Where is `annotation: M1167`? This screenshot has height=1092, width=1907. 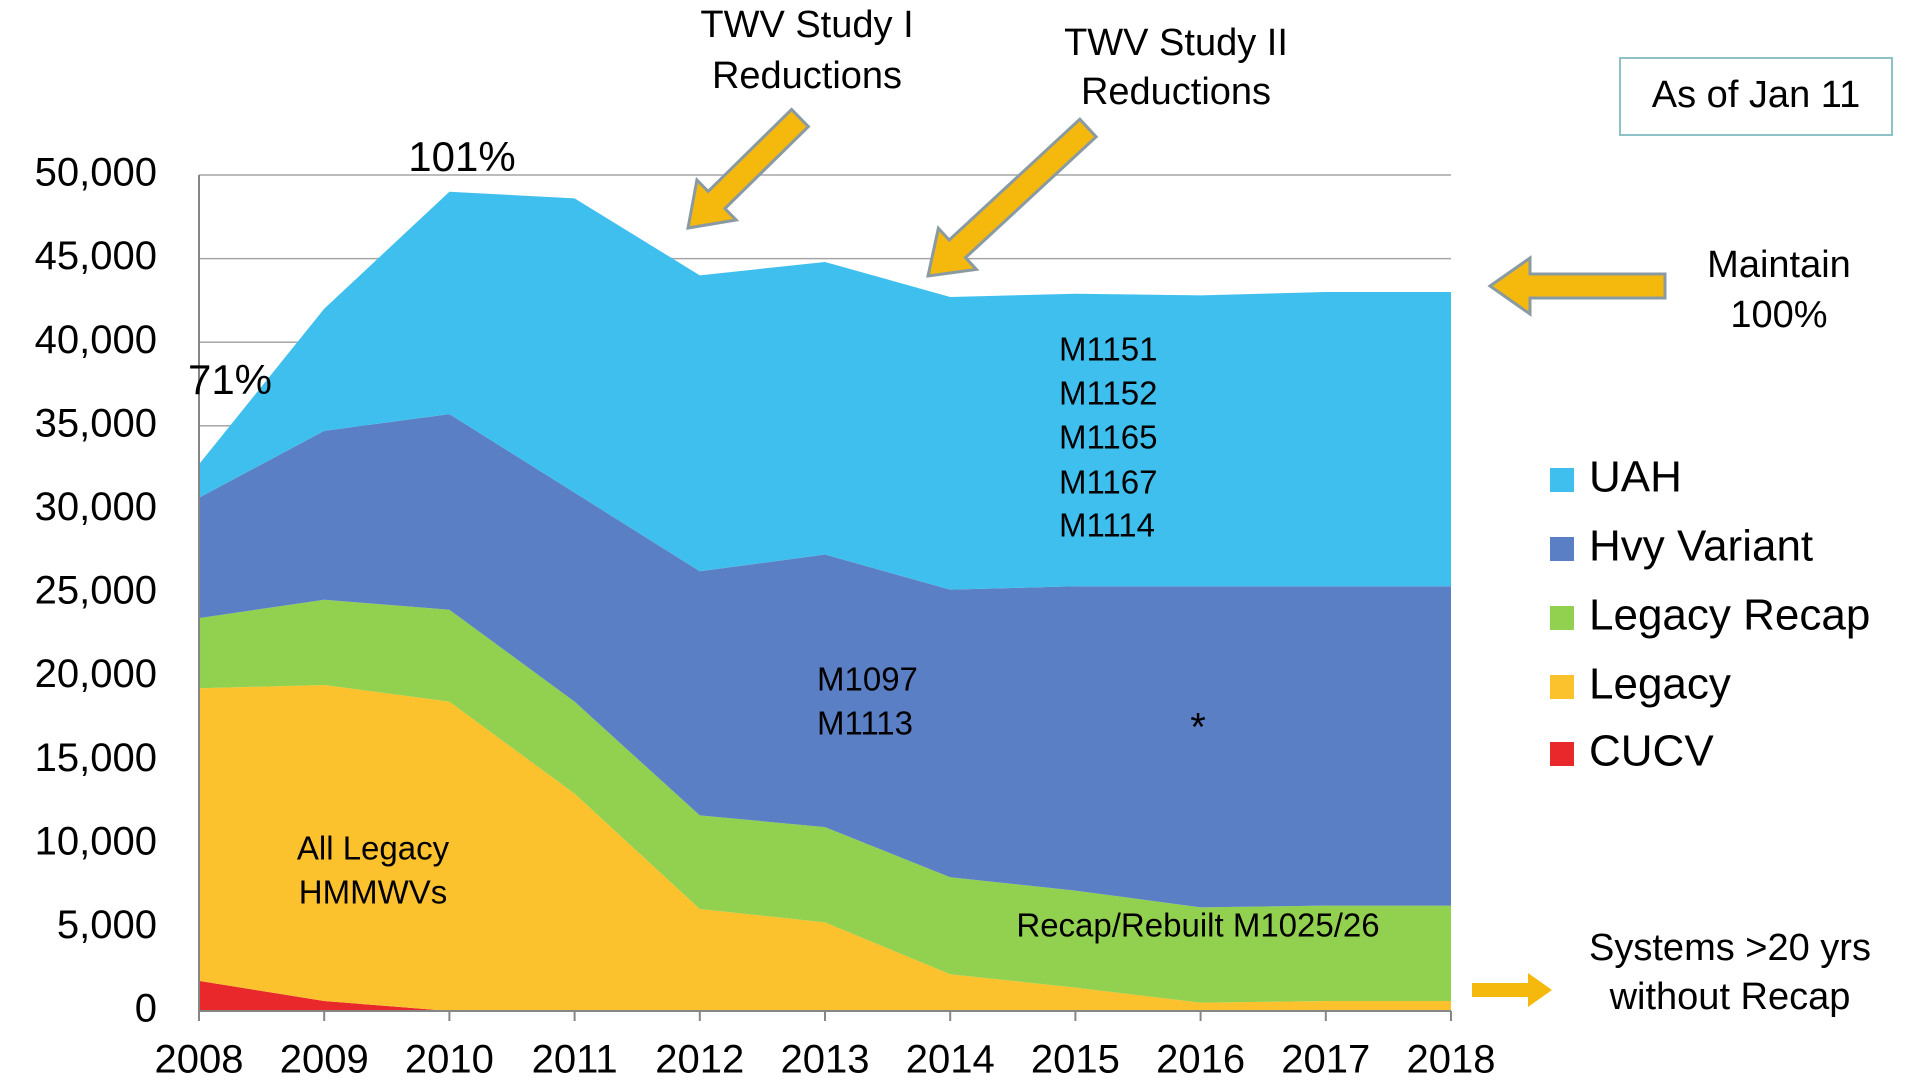 annotation: M1167 is located at coordinates (1108, 482).